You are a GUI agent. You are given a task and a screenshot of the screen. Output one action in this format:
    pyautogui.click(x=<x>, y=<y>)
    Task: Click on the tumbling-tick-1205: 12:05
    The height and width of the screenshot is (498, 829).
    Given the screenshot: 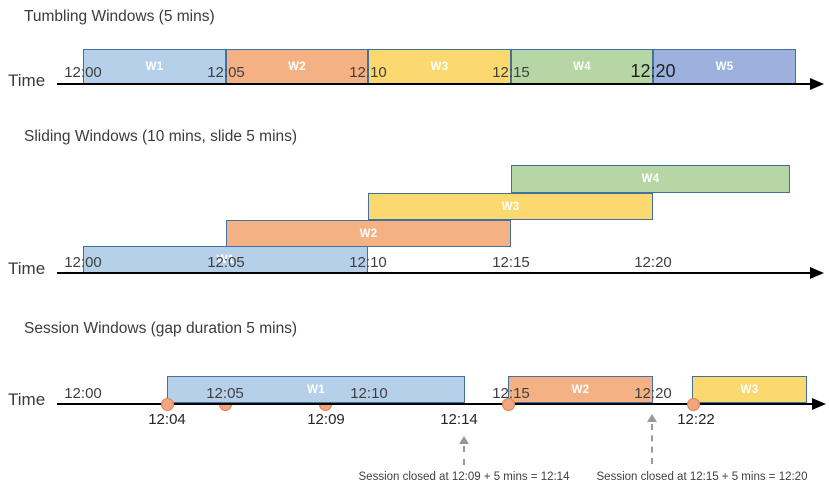 What is the action you would take?
    pyautogui.click(x=226, y=72)
    